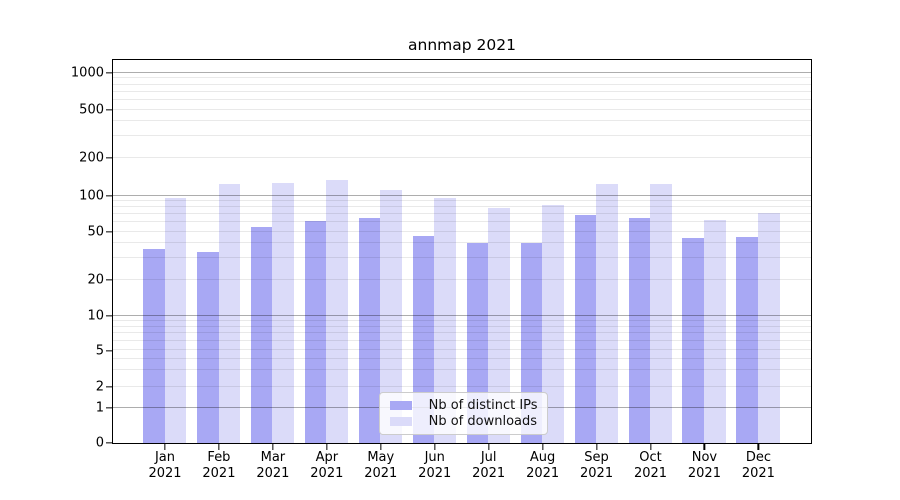 The width and height of the screenshot is (900, 500). Describe the element at coordinates (661, 313) in the screenshot. I see `bar-oct-downloads` at that location.